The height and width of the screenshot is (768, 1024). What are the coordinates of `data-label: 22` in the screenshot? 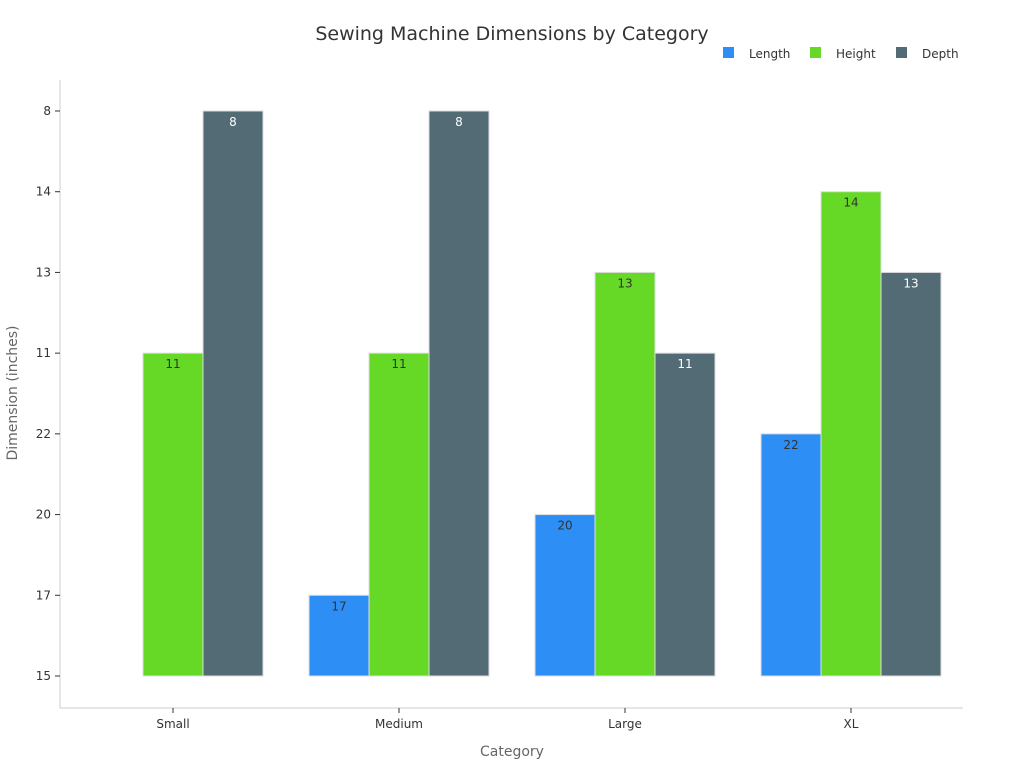 It's located at (790, 445).